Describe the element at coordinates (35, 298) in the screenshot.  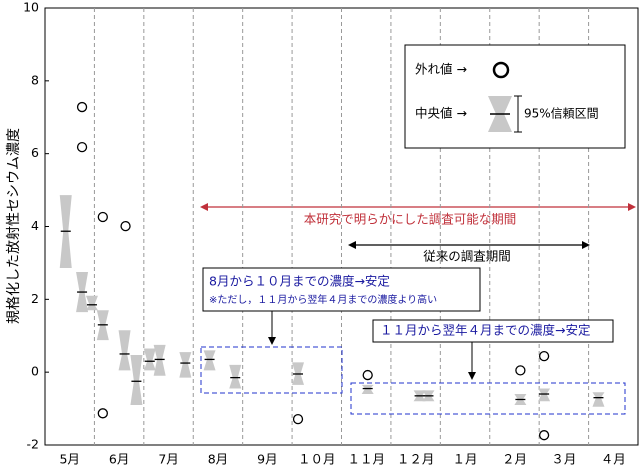
I see `y-tick-label: 2` at that location.